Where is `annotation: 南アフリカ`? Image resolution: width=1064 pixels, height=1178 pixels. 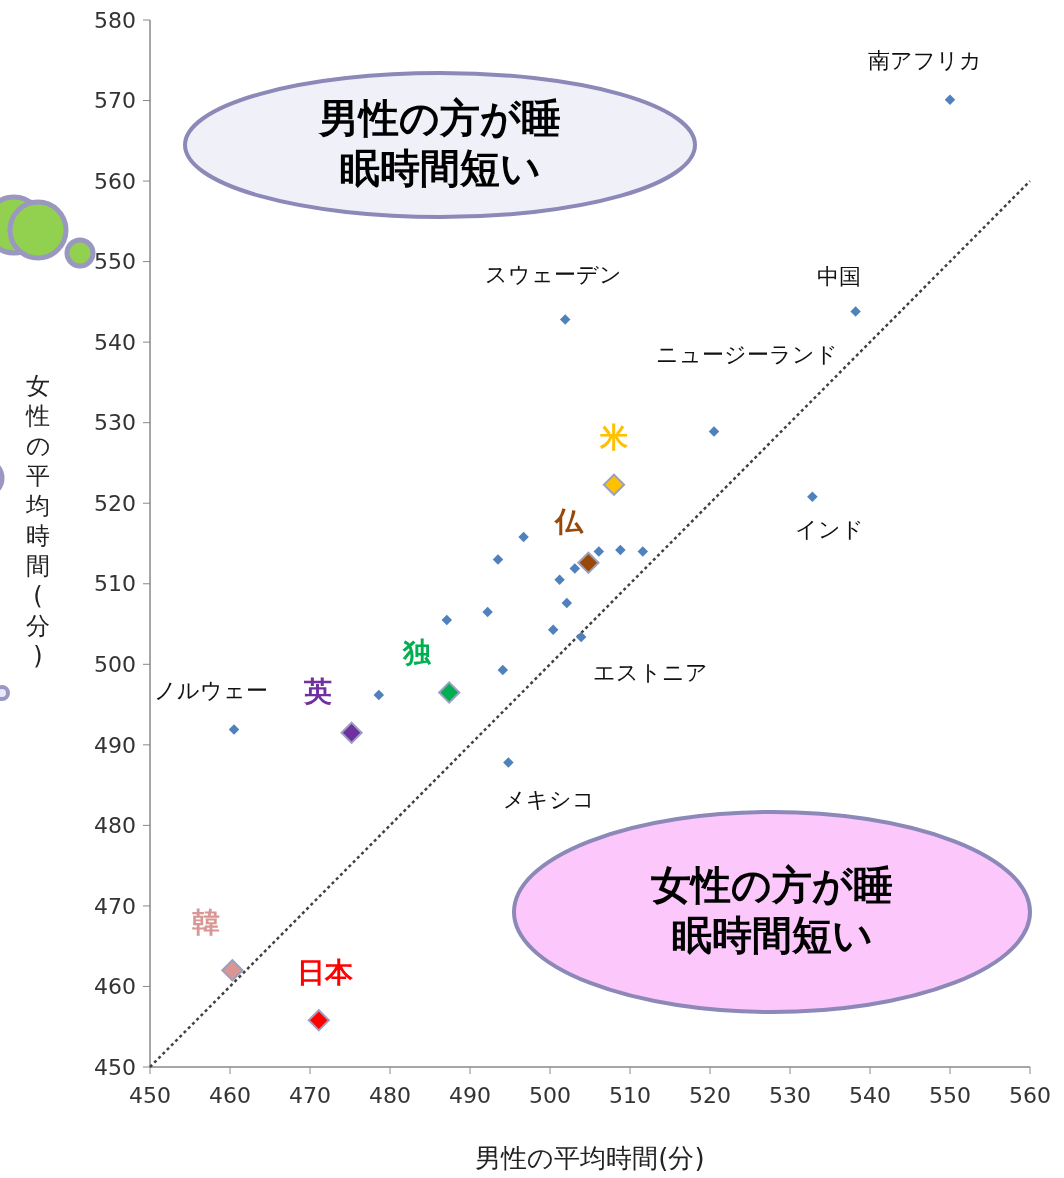
annotation: 南アフリカ is located at coordinates (925, 60).